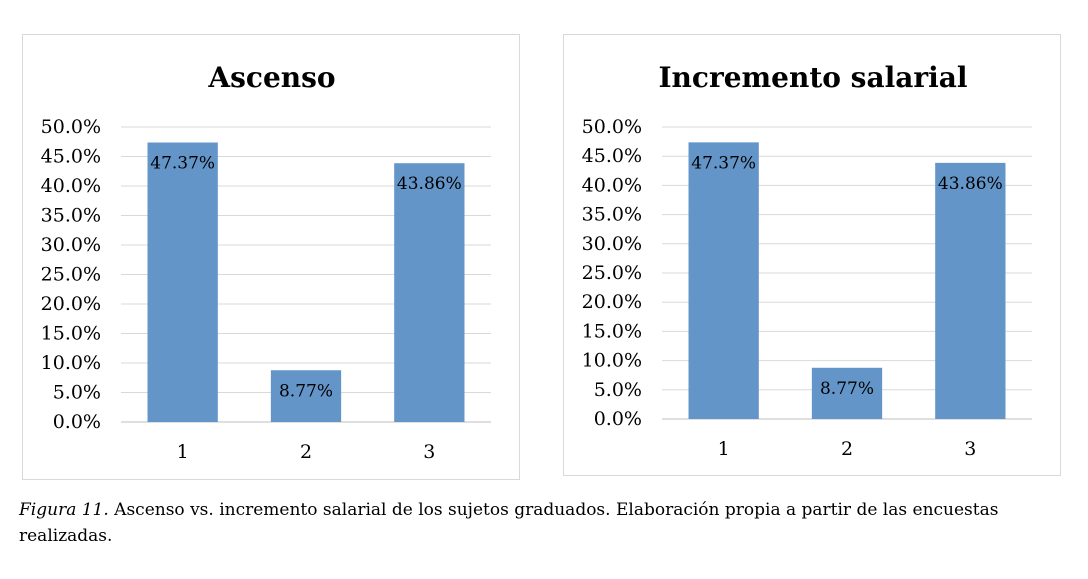 The height and width of the screenshot is (579, 1088). I want to click on chart1-ytick-label: 0.0%, so click(618, 419).